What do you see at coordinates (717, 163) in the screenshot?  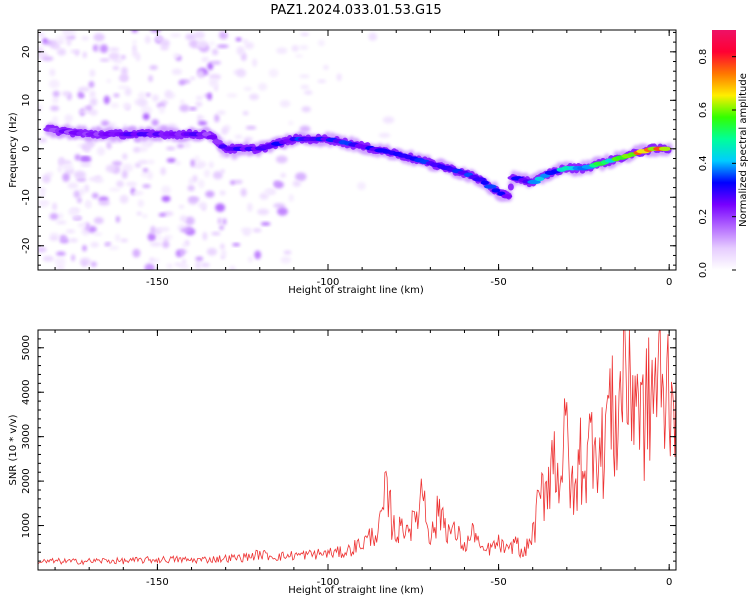 I see `colorbar-ticks: 0.0 0.2 0.4 0.6 0.8` at bounding box center [717, 163].